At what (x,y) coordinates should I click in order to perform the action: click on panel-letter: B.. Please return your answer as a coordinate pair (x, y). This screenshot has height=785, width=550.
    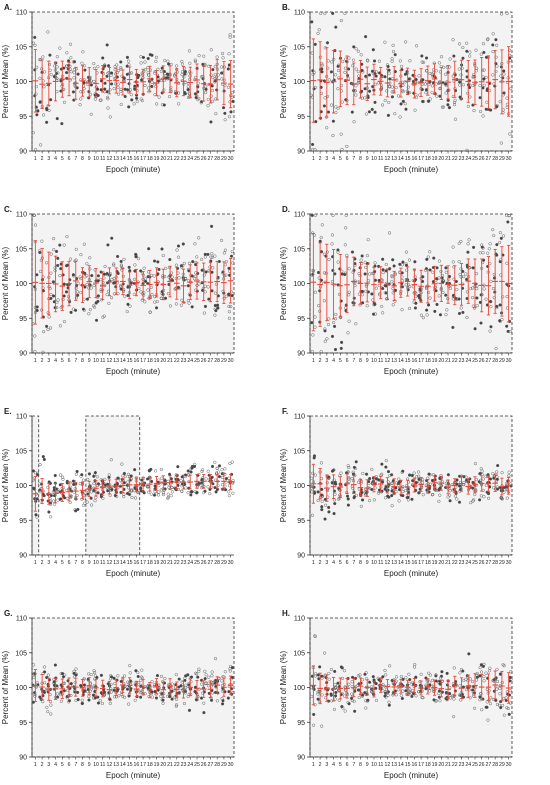
    Looking at the image, I should click on (286, 7).